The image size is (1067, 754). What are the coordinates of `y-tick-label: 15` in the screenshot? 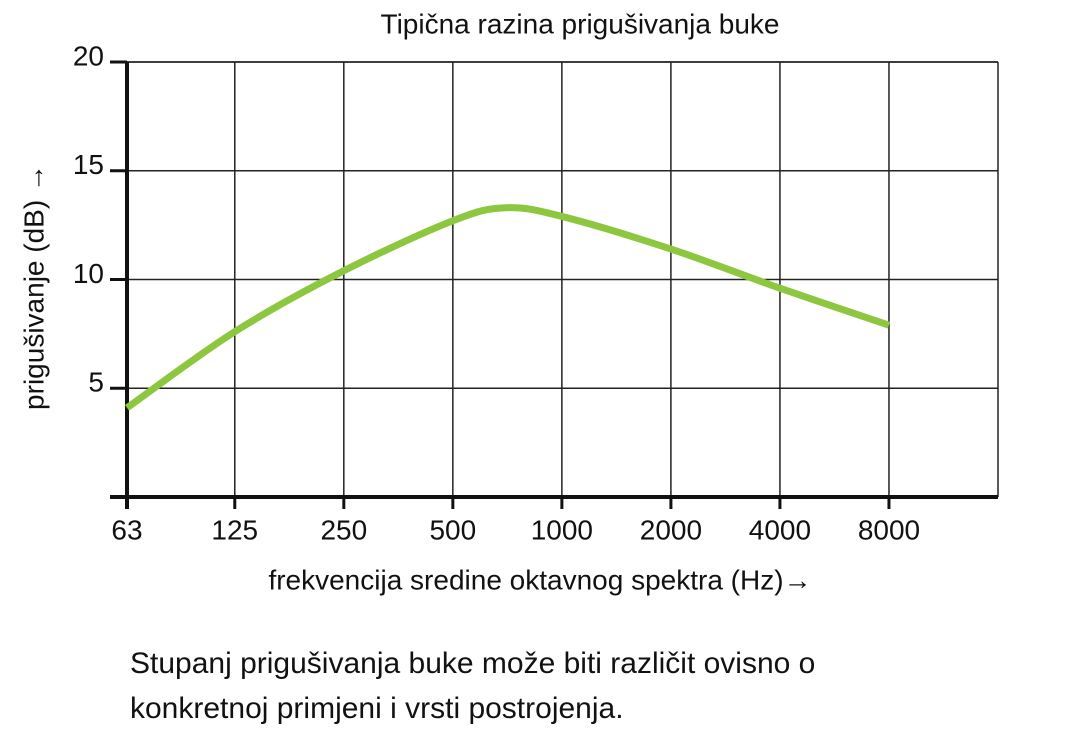 It's located at (88, 164).